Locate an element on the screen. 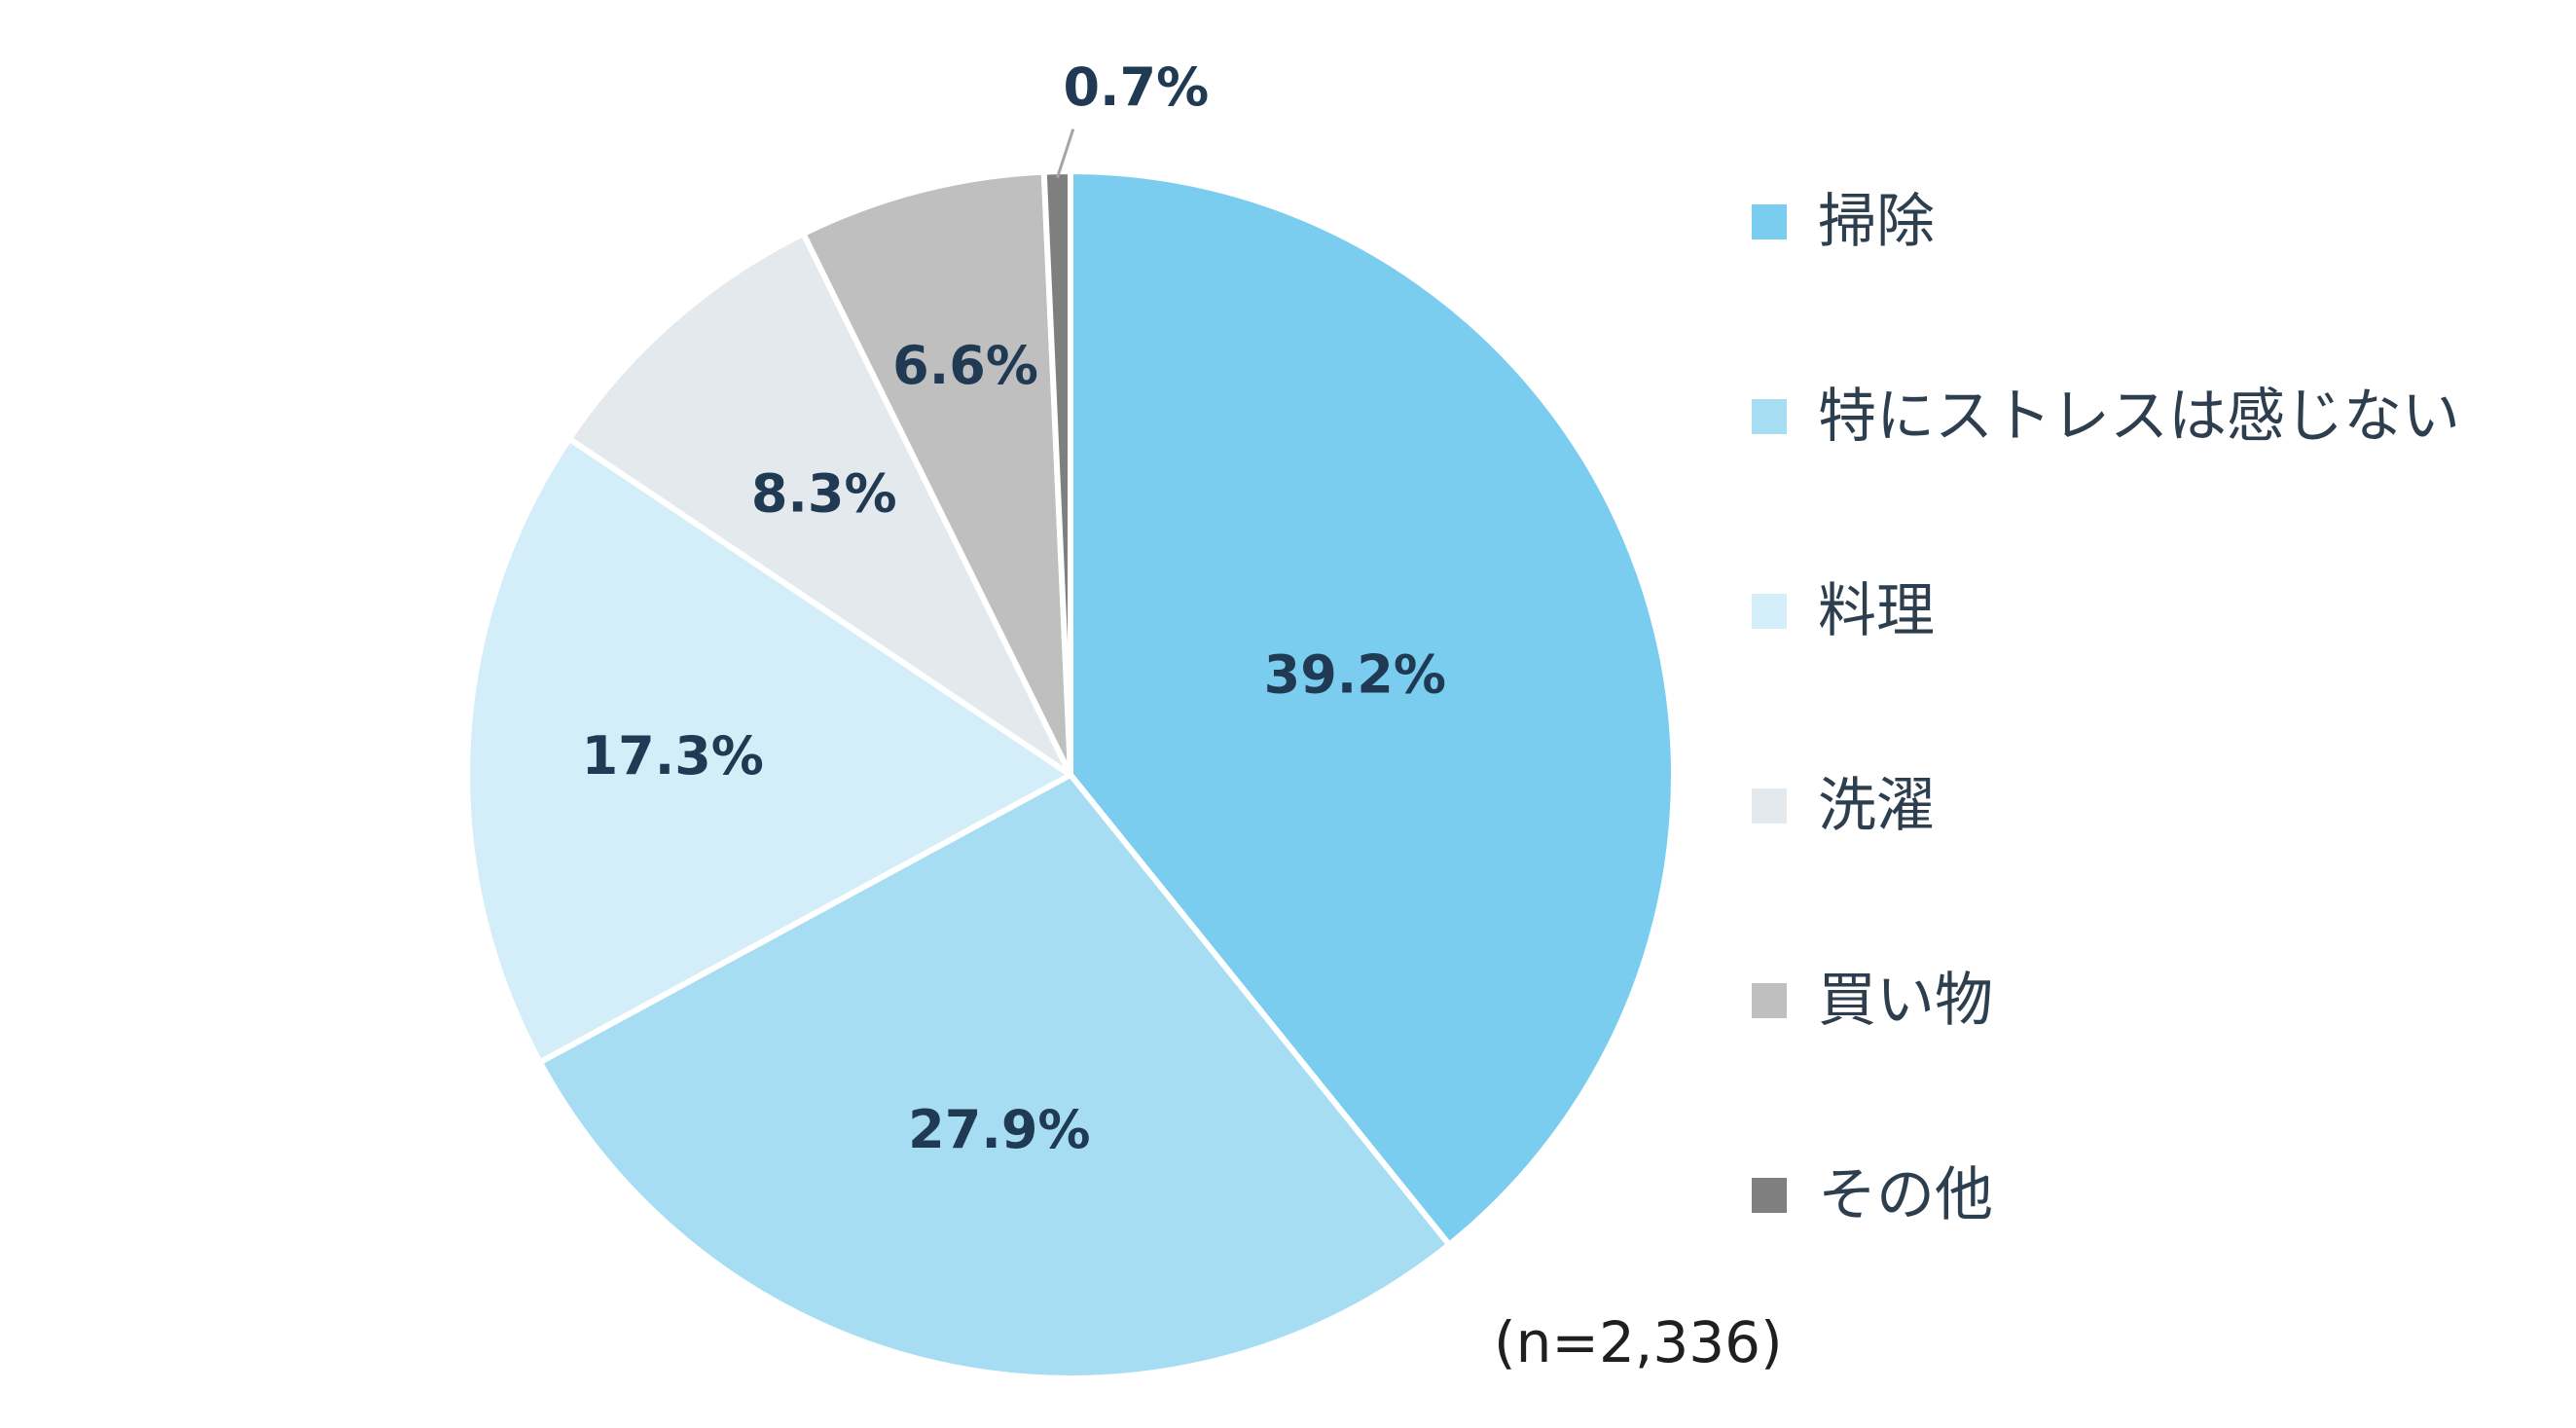 Image resolution: width=2576 pixels, height=1428 pixels. legend-item-1: 掃除 is located at coordinates (1843, 222).